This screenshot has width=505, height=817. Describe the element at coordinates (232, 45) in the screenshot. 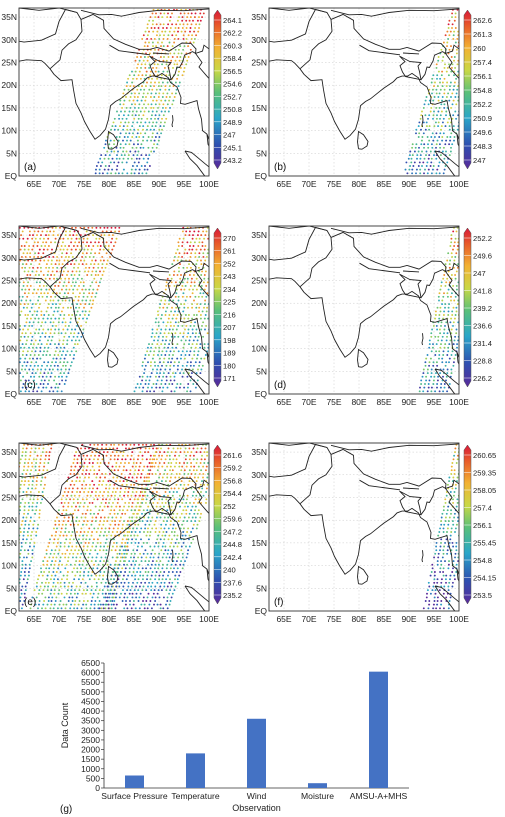

I see `colorbar-label: 260.3` at that location.